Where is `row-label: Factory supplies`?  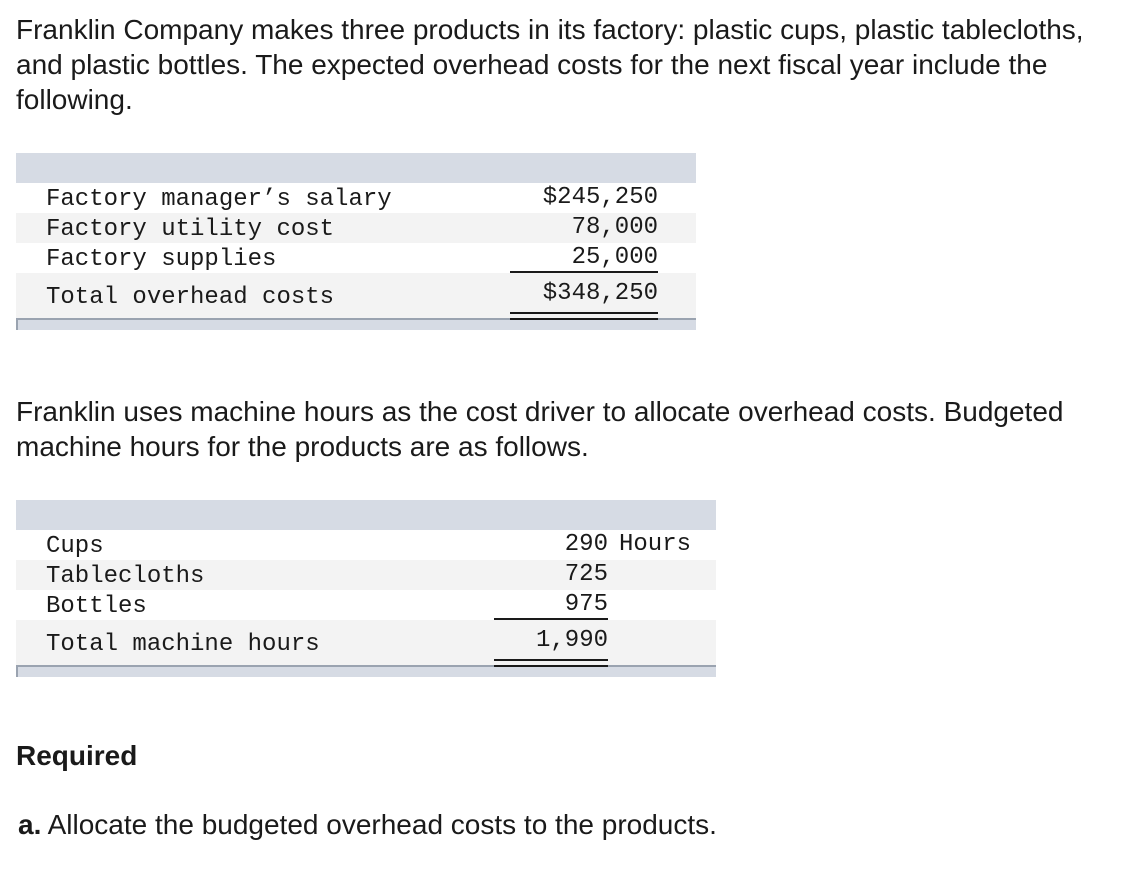
row-label: Factory supplies is located at coordinates (161, 259).